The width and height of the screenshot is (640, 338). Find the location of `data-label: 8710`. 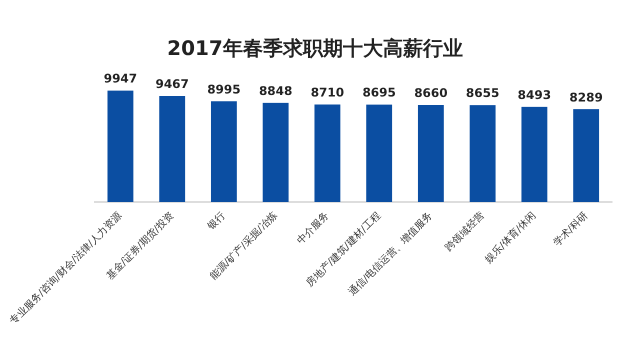

data-label: 8710 is located at coordinates (327, 93).